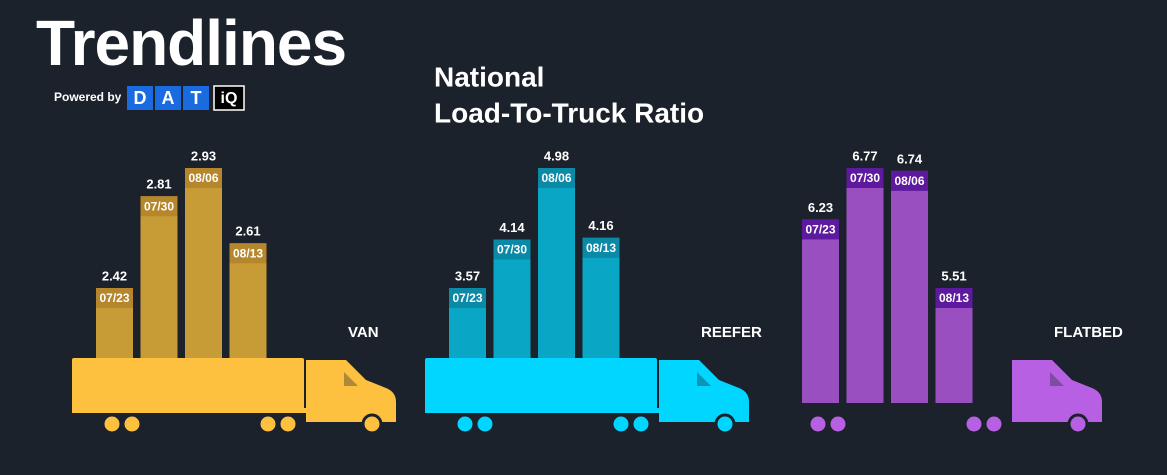 The width and height of the screenshot is (1167, 475). Describe the element at coordinates (203, 155) in the screenshot. I see `value-label: 2.93` at that location.